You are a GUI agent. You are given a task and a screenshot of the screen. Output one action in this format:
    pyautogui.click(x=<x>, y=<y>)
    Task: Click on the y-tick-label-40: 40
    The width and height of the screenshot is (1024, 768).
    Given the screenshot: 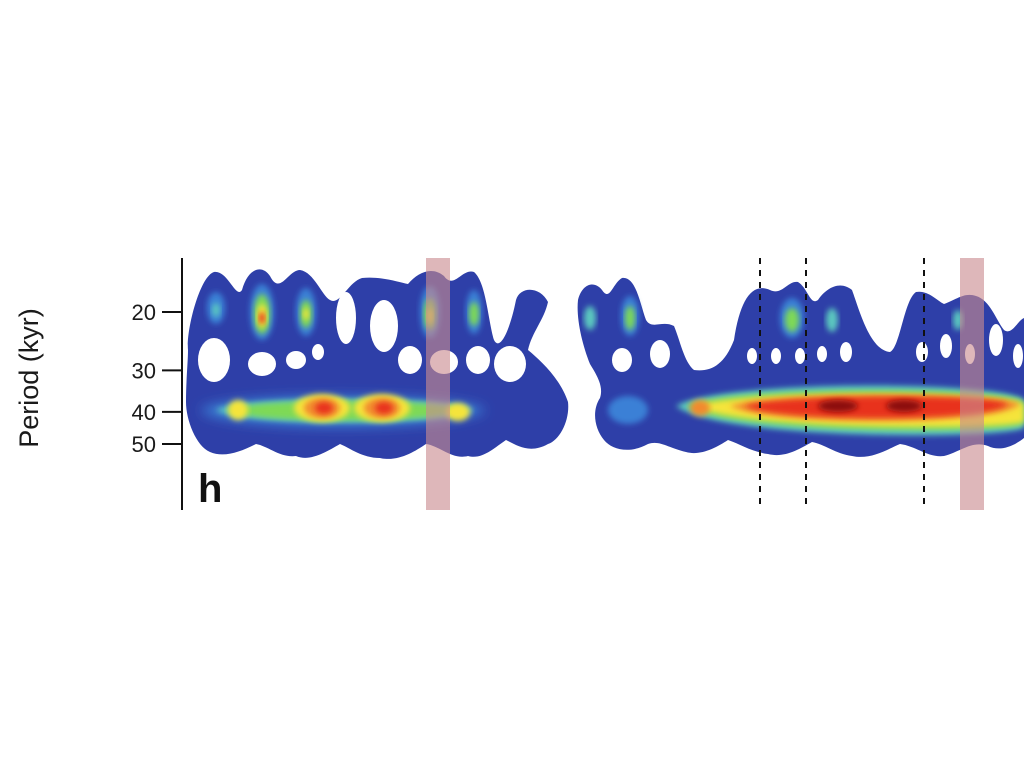 What is the action you would take?
    pyautogui.click(x=144, y=412)
    